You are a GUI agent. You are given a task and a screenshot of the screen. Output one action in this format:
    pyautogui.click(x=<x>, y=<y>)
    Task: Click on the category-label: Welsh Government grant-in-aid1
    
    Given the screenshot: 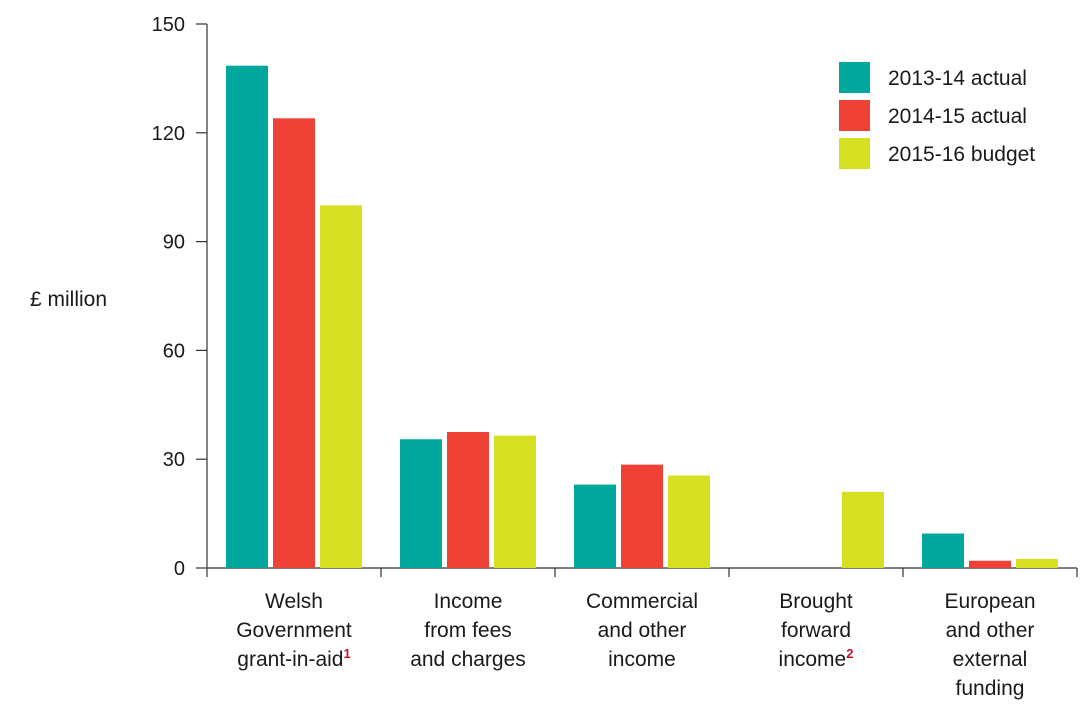 What is the action you would take?
    pyautogui.click(x=294, y=630)
    